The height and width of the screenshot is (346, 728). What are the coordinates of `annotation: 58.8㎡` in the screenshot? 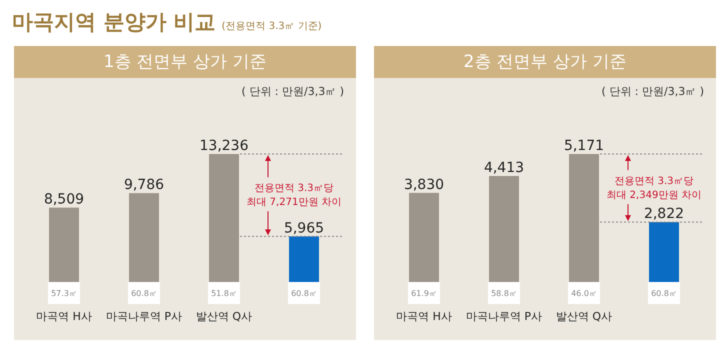 It's located at (504, 293).